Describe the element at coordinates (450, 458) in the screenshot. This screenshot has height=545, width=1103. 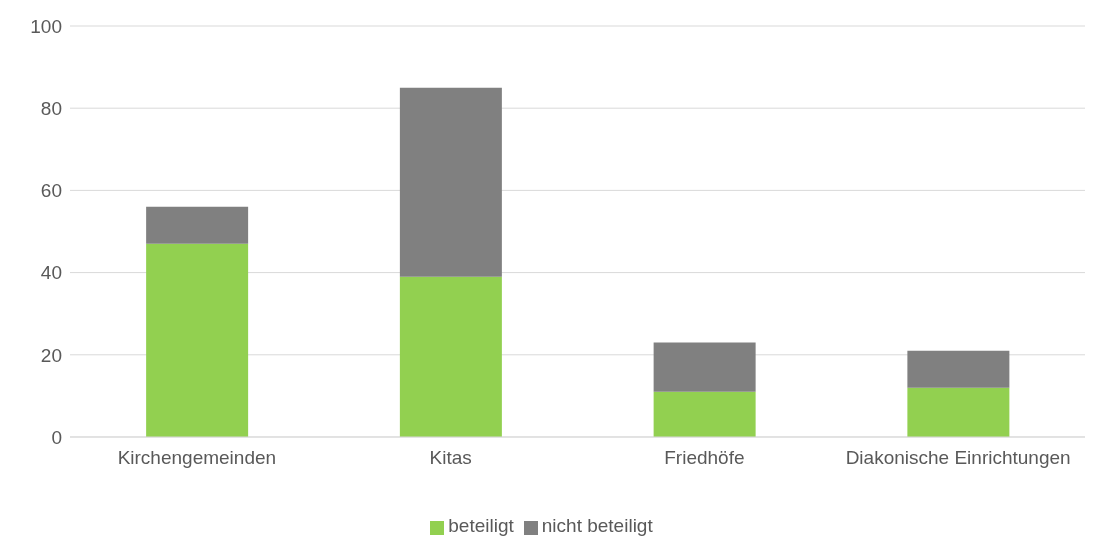
I see `x-tick-label: Kitas` at that location.